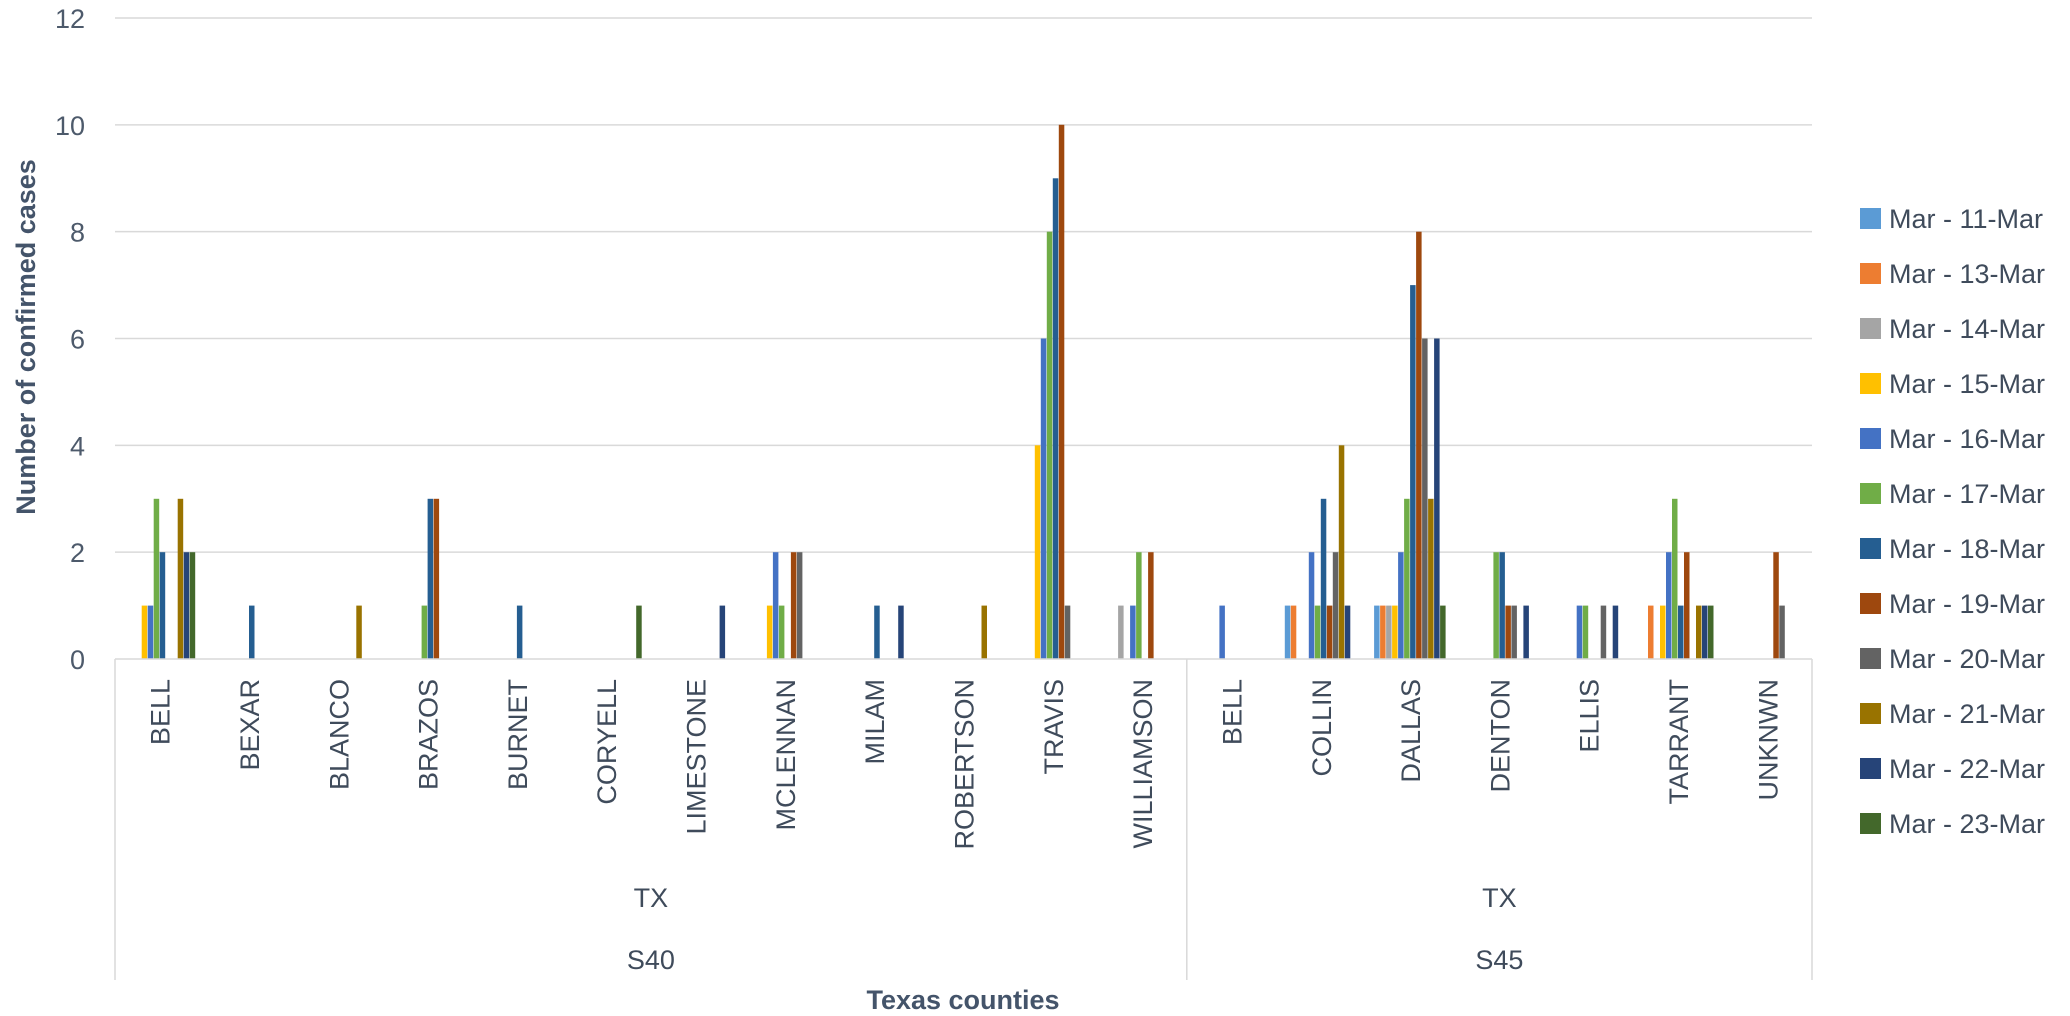 This screenshot has height=1016, width=2070. Describe the element at coordinates (70, 126) in the screenshot. I see `y-tick-label: 10` at that location.